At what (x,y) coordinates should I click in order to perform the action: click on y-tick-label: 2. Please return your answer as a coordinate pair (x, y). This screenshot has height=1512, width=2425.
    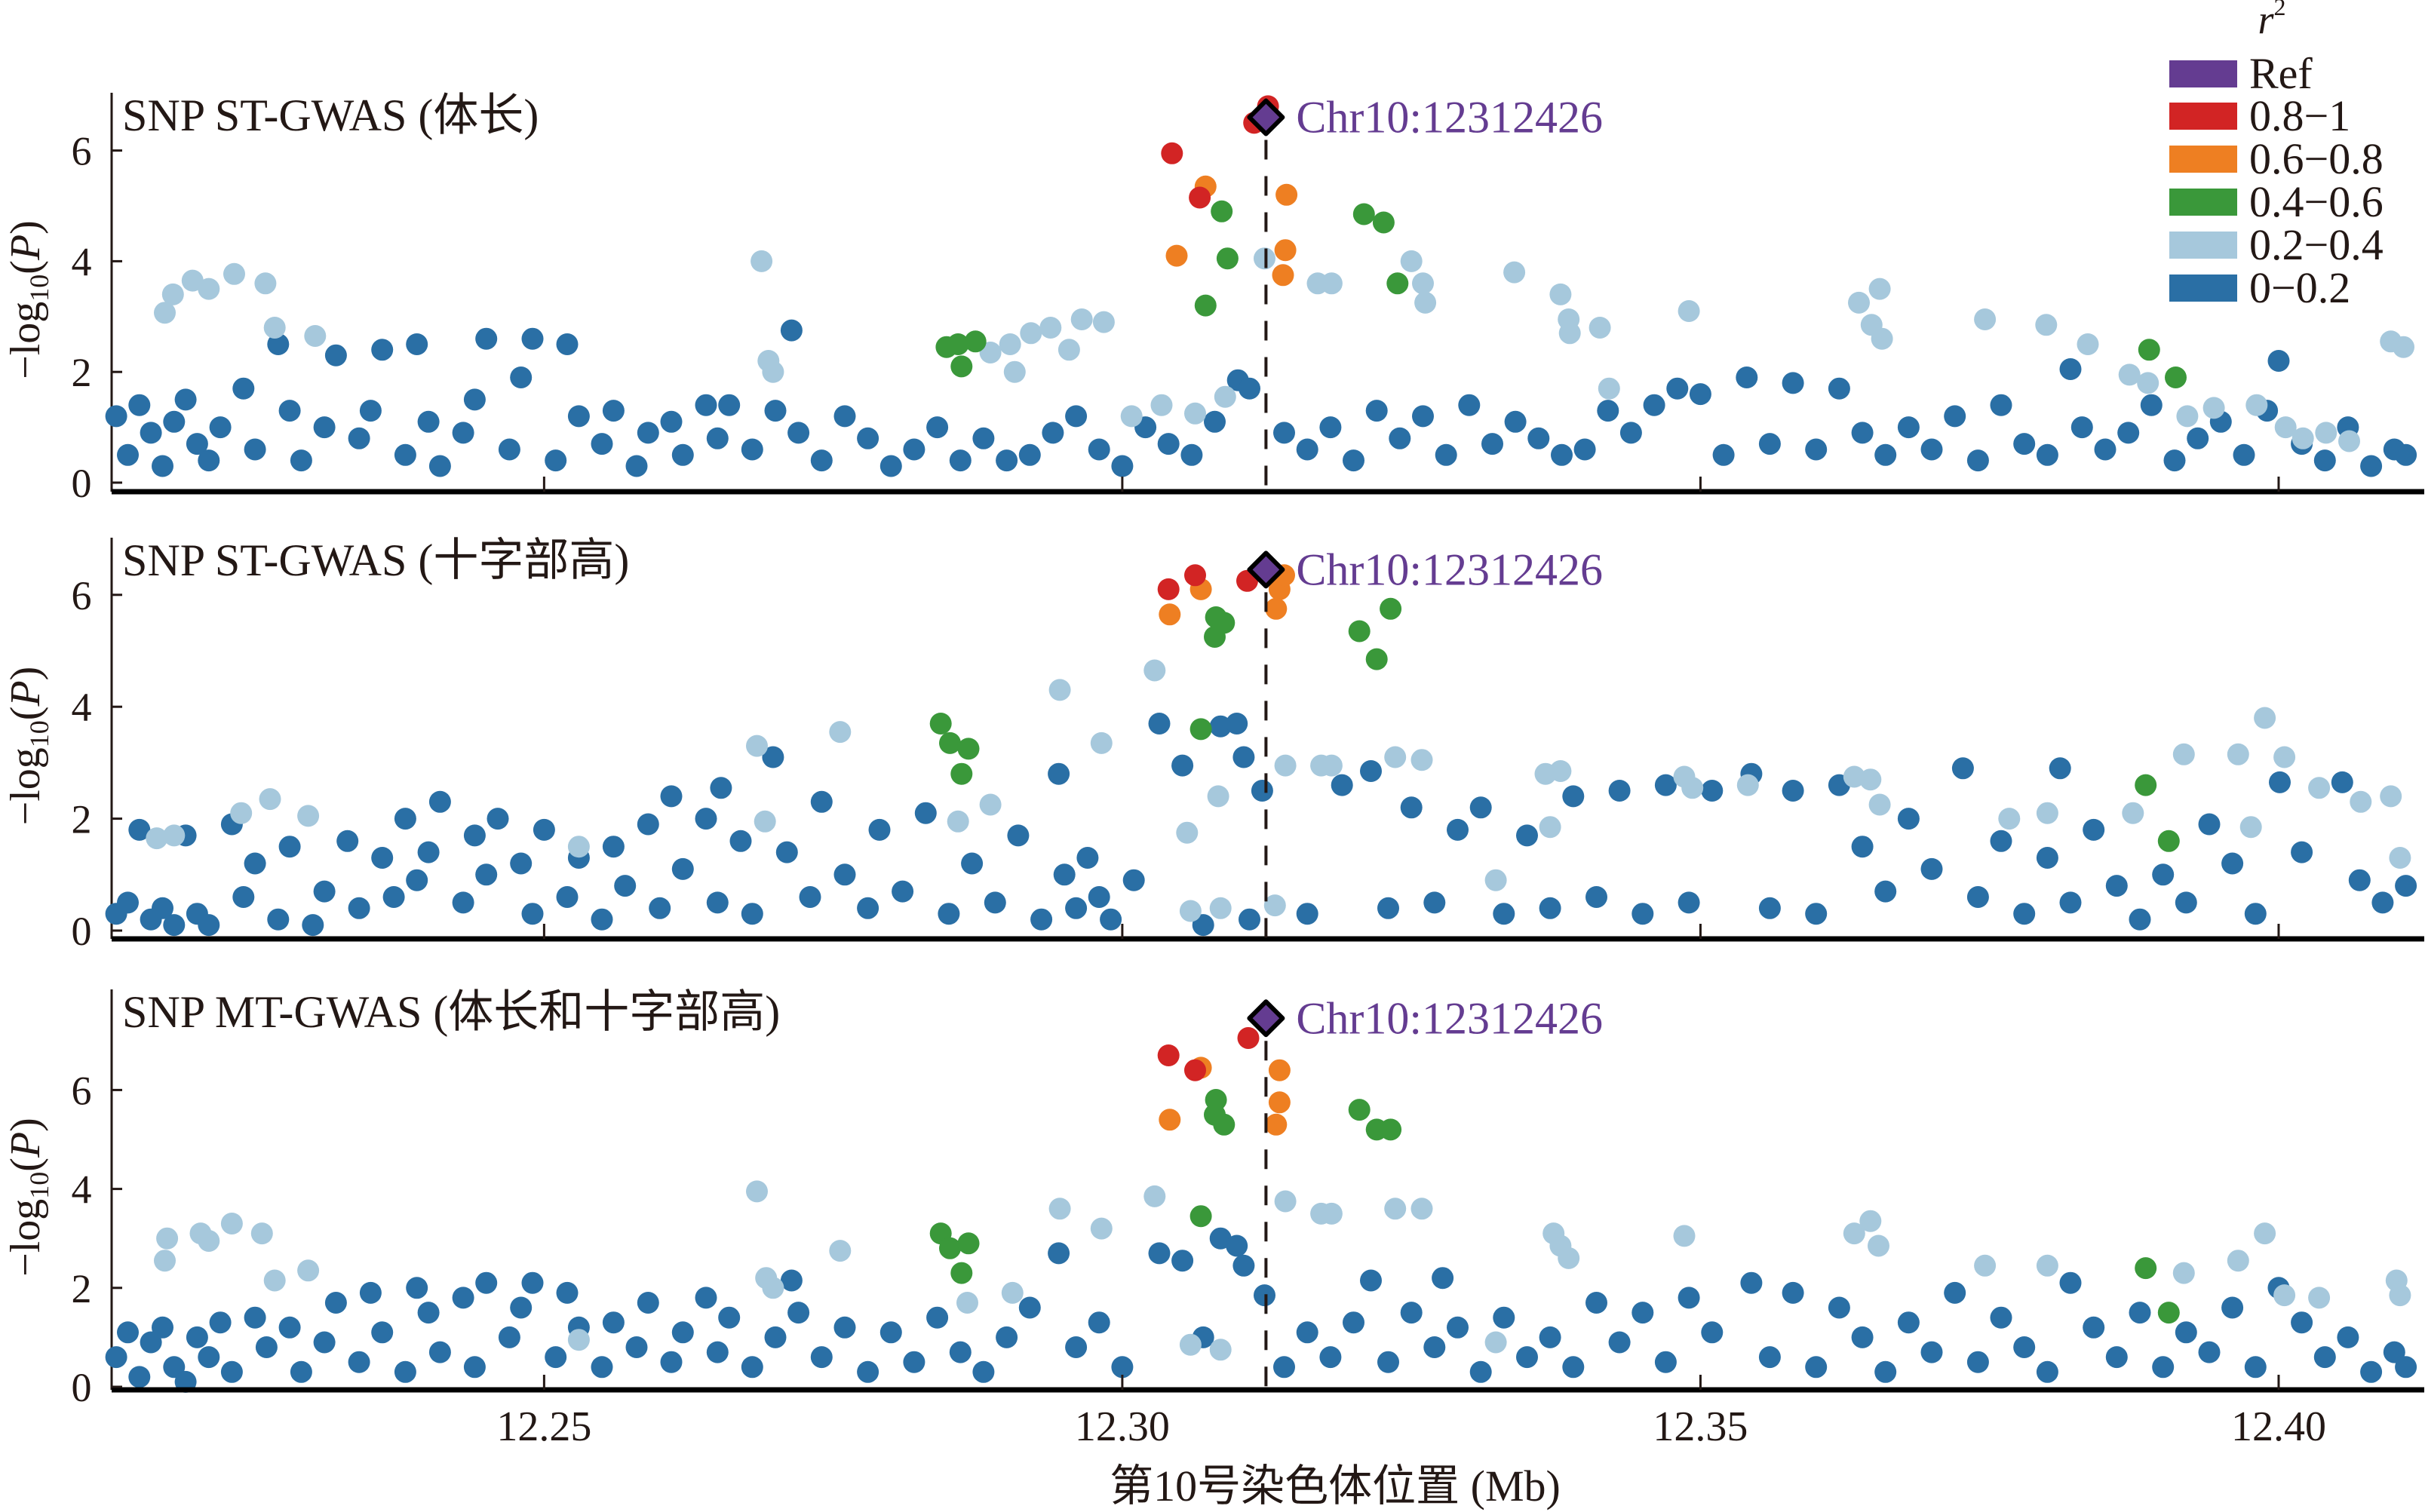
    Looking at the image, I should click on (82, 1288).